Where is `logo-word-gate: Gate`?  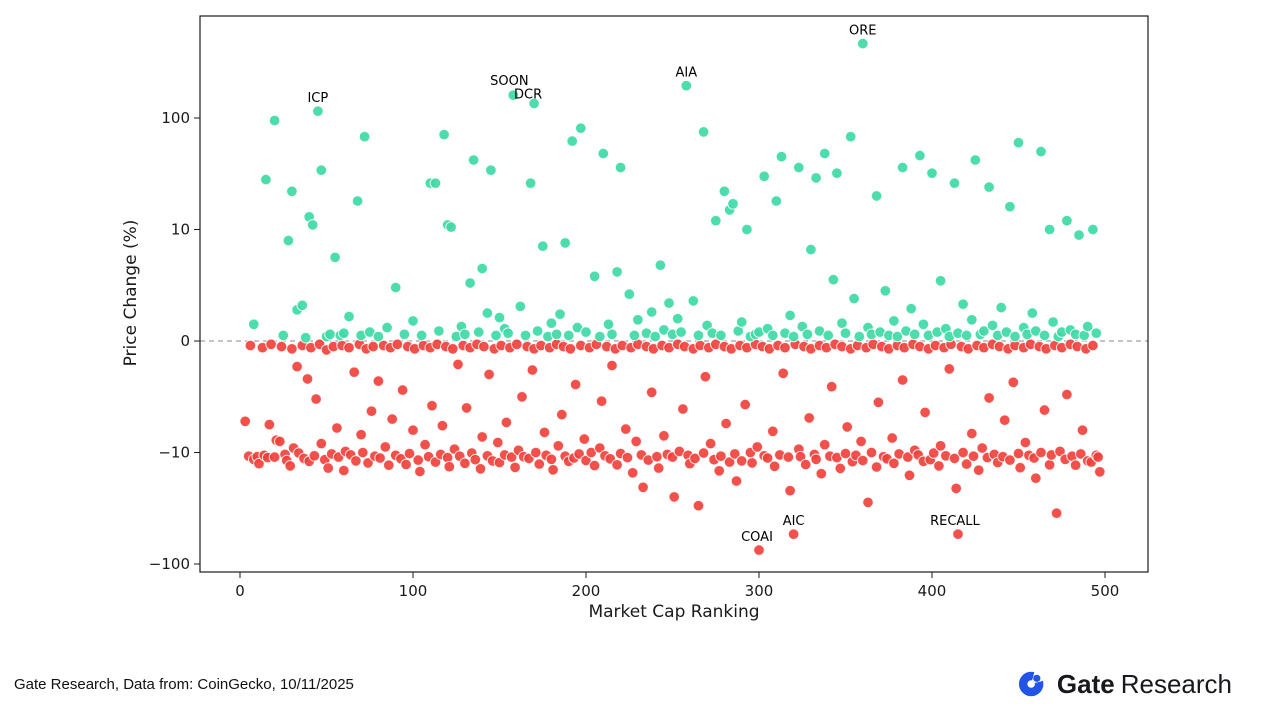 logo-word-gate: Gate is located at coordinates (1085, 683).